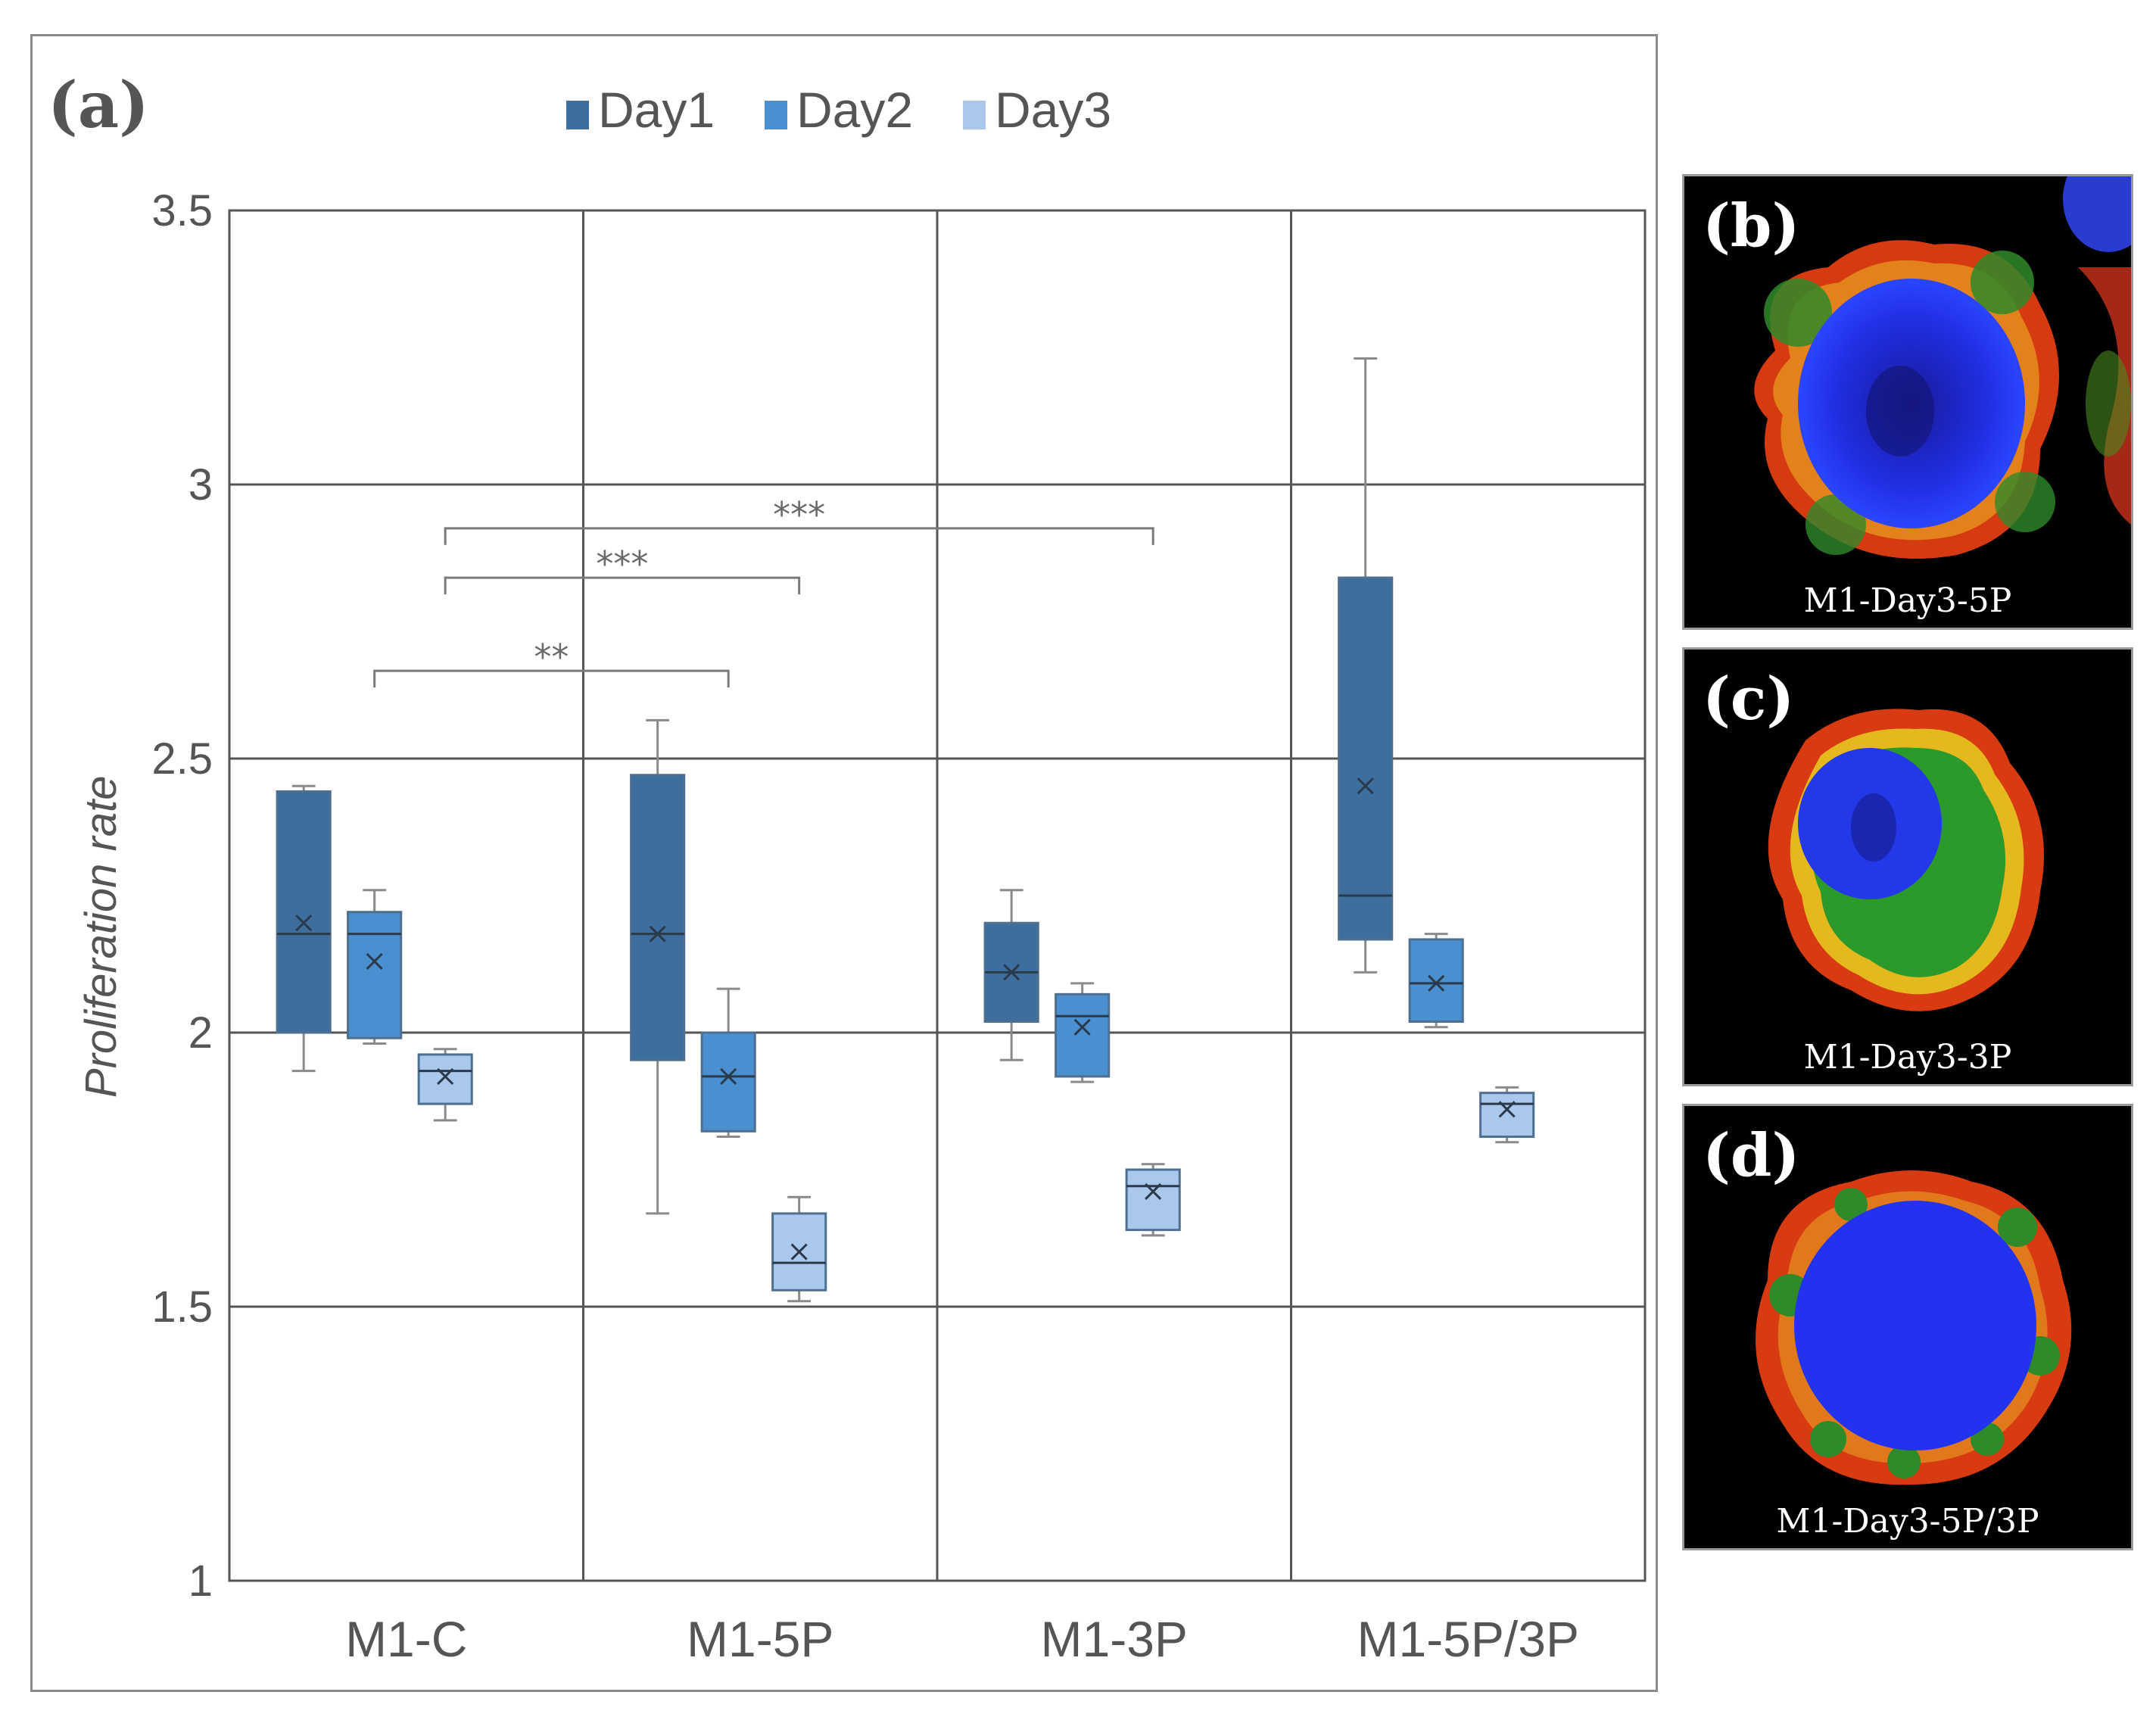  Describe the element at coordinates (776, 115) in the screenshot. I see `legend-swatch-day2` at that location.